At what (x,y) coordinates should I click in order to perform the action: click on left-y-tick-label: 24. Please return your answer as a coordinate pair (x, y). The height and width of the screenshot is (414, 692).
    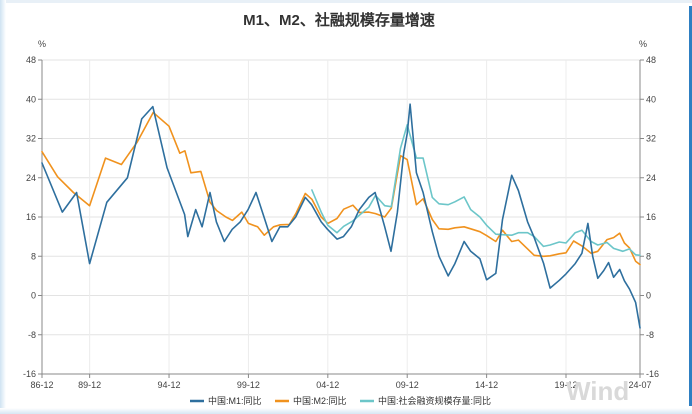
    Looking at the image, I should click on (31, 178).